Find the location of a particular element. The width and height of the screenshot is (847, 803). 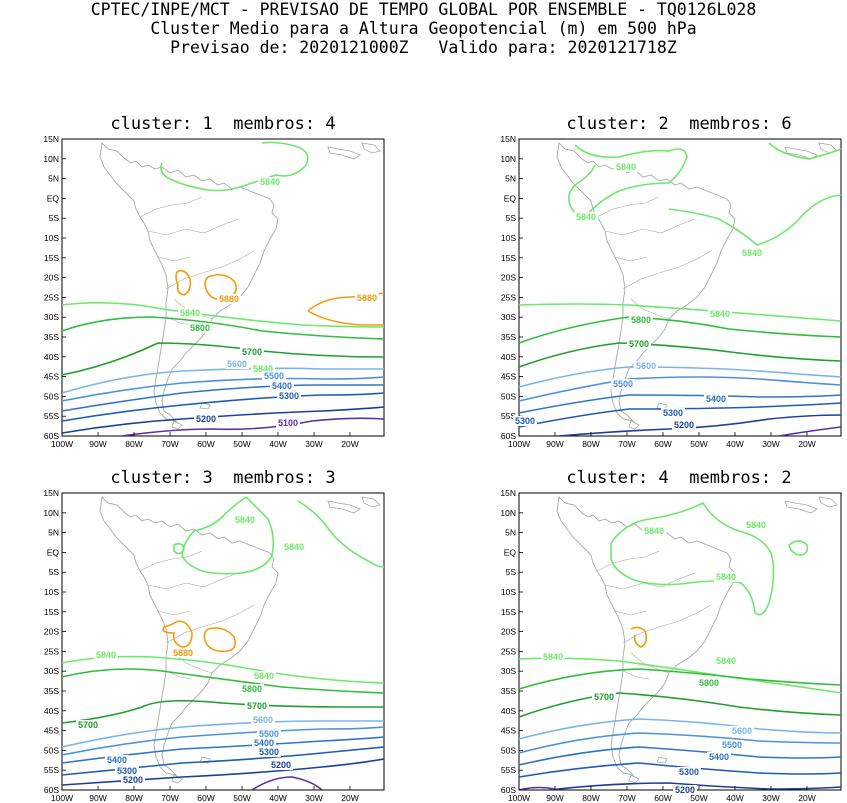

lon-tick-label: 90W is located at coordinates (554, 798).